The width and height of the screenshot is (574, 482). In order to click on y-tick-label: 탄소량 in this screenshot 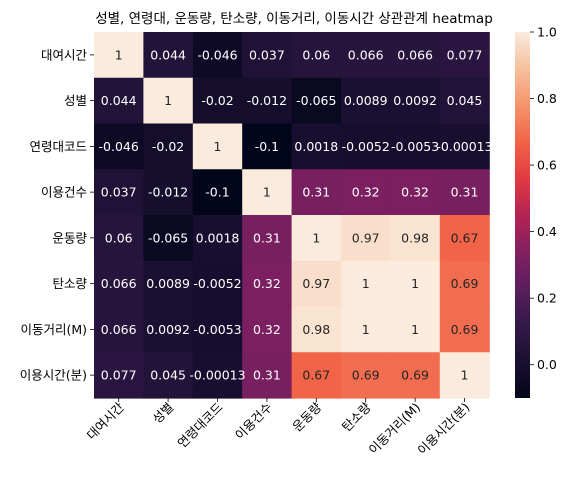, I will do `click(69, 283)`.